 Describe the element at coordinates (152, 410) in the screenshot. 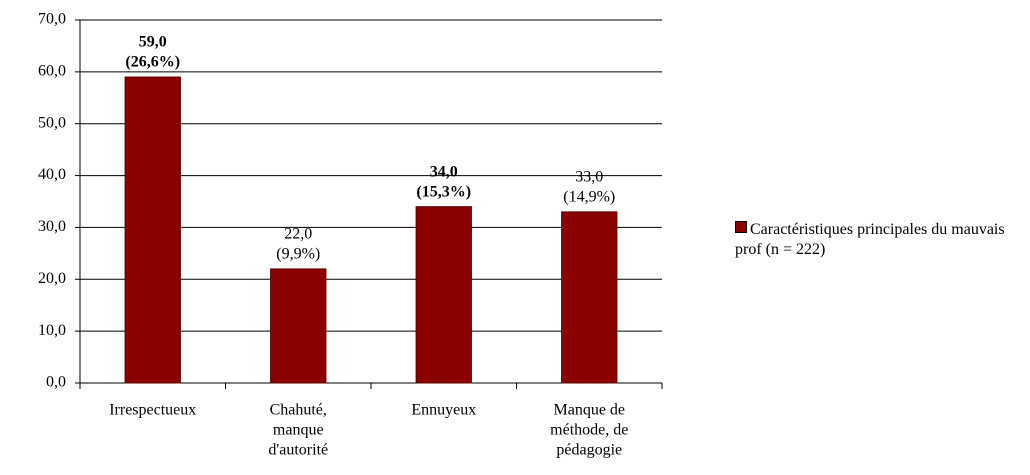

I see `x-tick-label: Irrespectueux` at that location.